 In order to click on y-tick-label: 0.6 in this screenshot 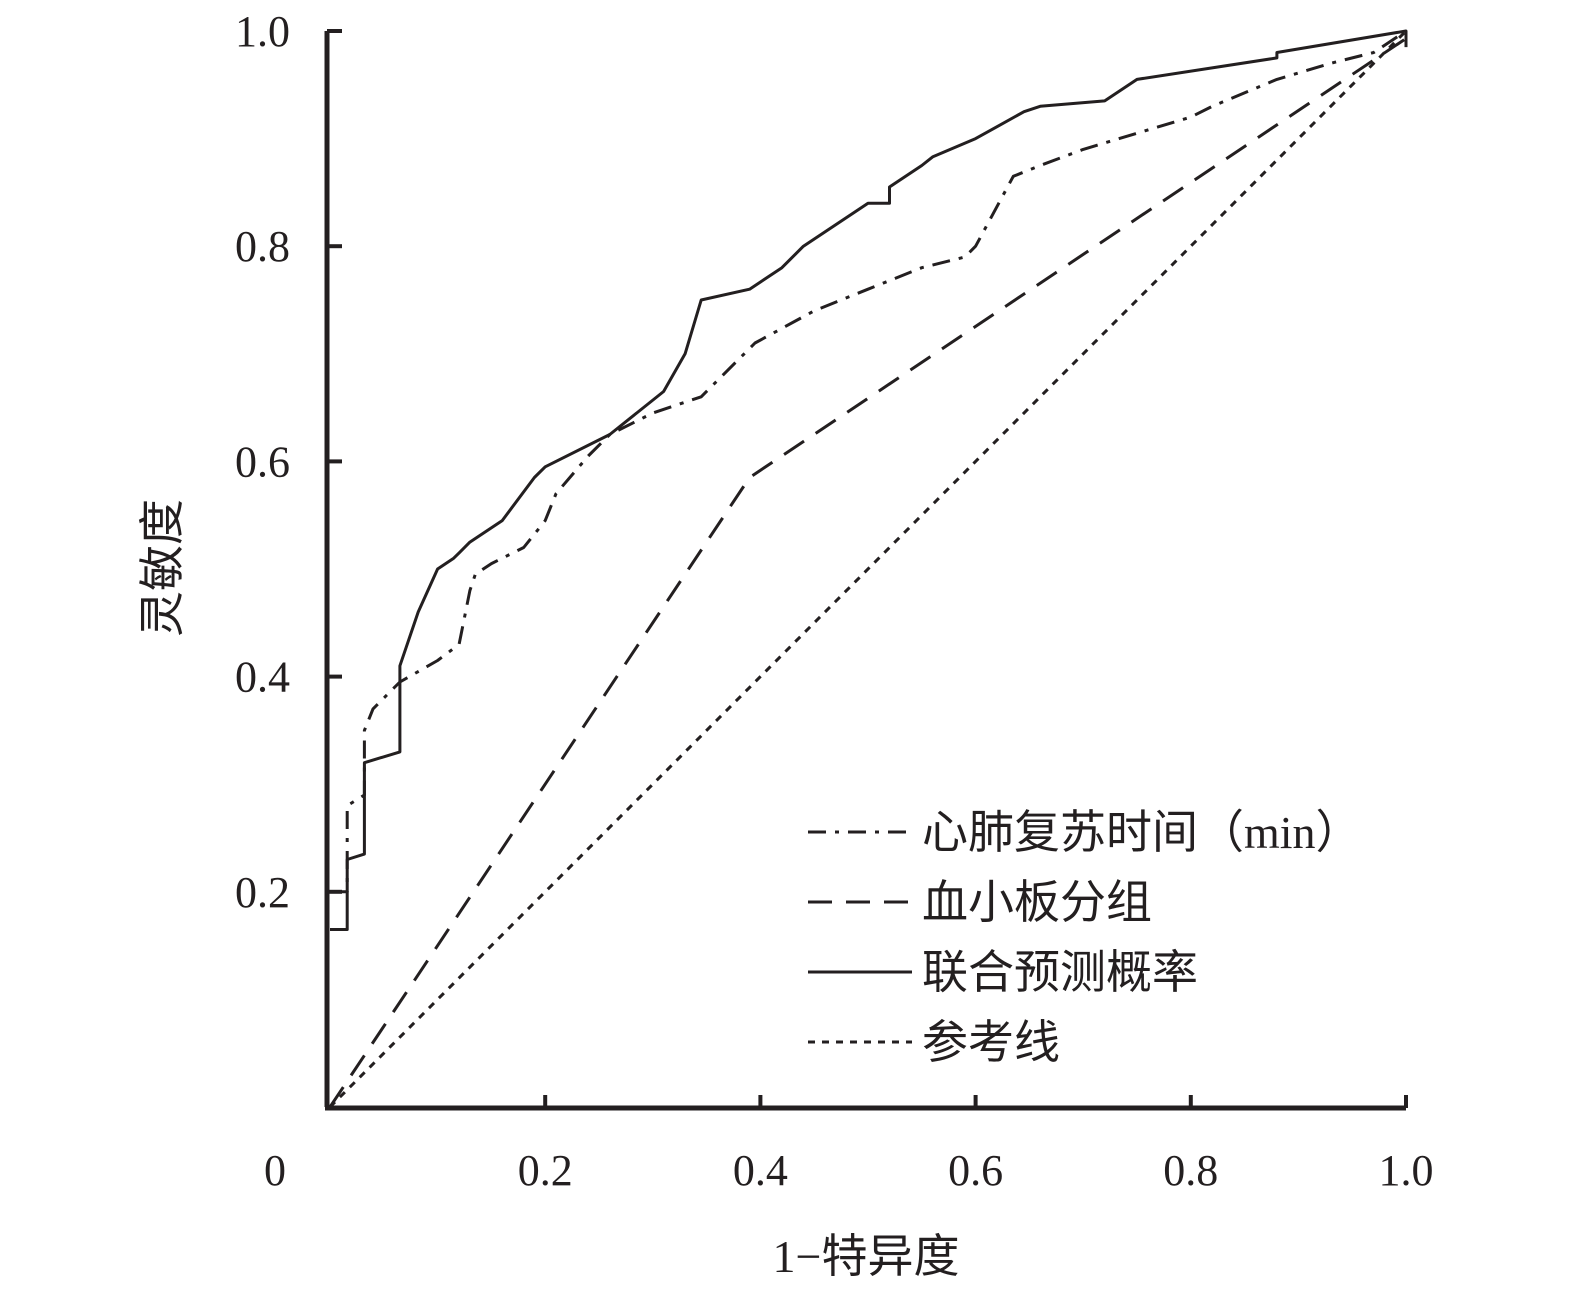, I will do `click(262, 461)`.